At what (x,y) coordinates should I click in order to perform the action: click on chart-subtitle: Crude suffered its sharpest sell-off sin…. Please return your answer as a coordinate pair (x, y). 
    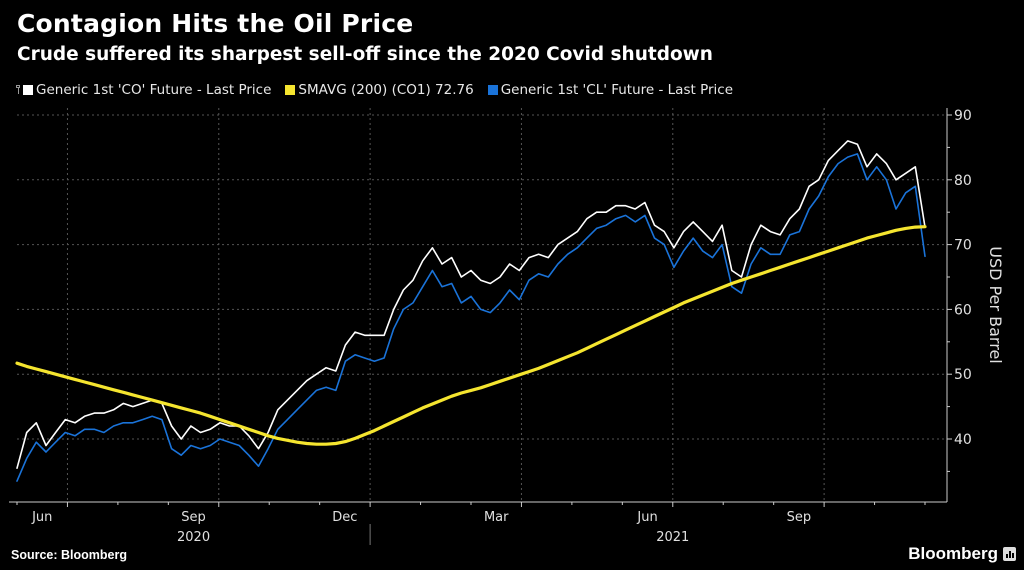
    Looking at the image, I should click on (365, 54).